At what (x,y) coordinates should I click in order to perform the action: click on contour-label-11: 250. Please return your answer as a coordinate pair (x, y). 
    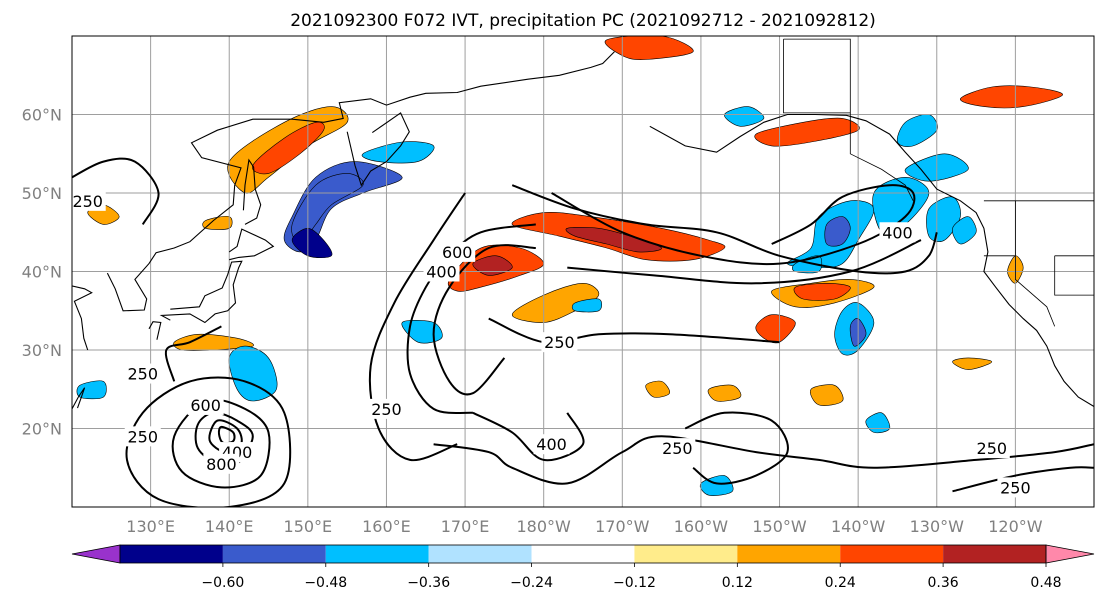
    Looking at the image, I should click on (677, 448).